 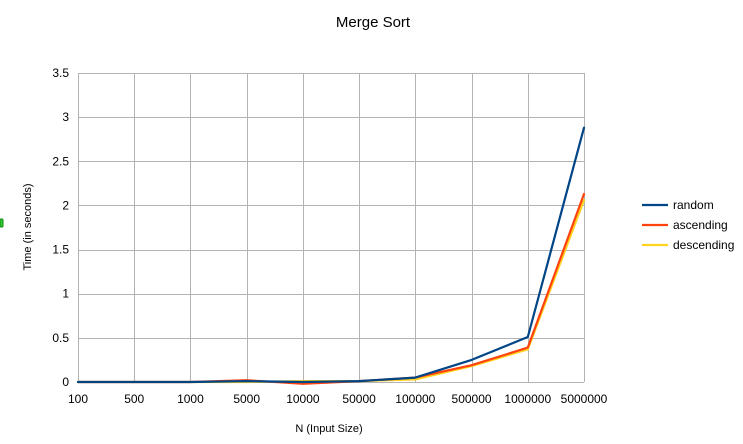 What do you see at coordinates (134, 399) in the screenshot?
I see `x-tick-label: 500` at bounding box center [134, 399].